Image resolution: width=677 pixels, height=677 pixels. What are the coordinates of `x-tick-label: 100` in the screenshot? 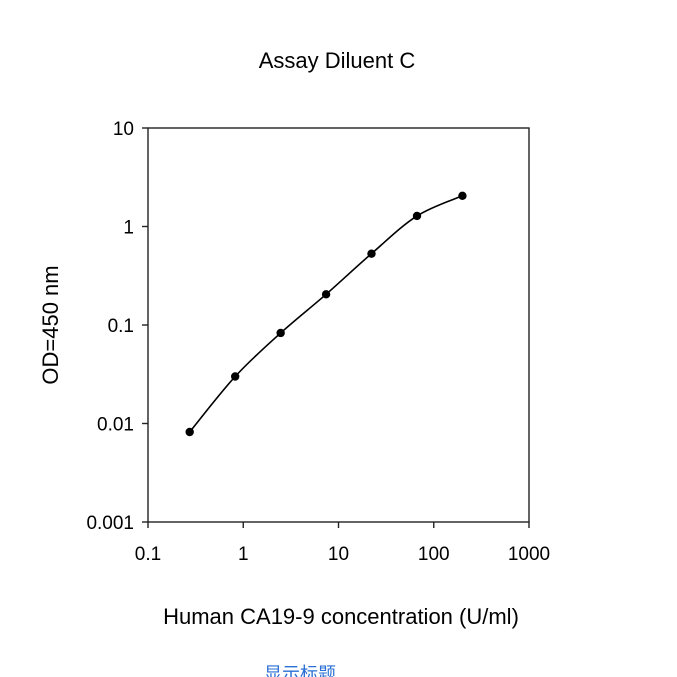 It's located at (434, 554).